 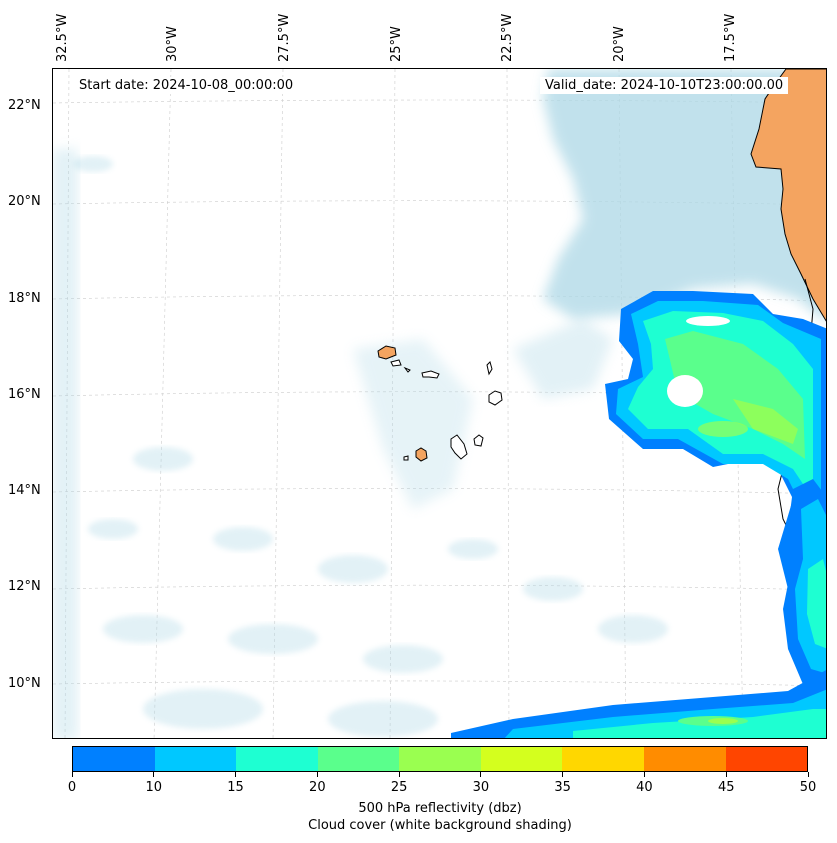 What do you see at coordinates (24, 201) in the screenshot?
I see `lat-label-20n: 20°N` at bounding box center [24, 201].